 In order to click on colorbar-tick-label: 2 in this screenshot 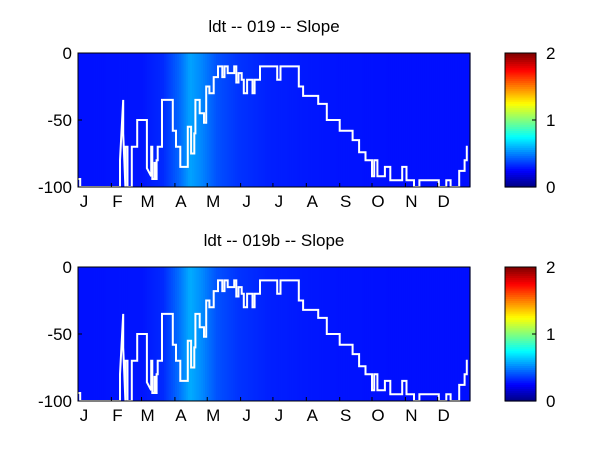, I will do `click(550, 267)`.